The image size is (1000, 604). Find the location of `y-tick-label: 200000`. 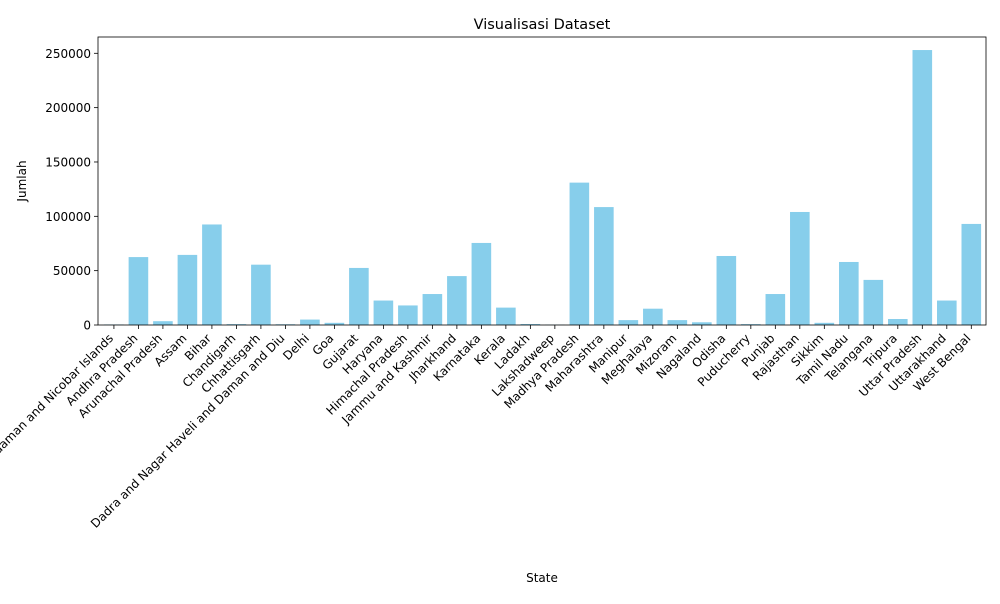

y-tick-label: 200000 is located at coordinates (68, 108).